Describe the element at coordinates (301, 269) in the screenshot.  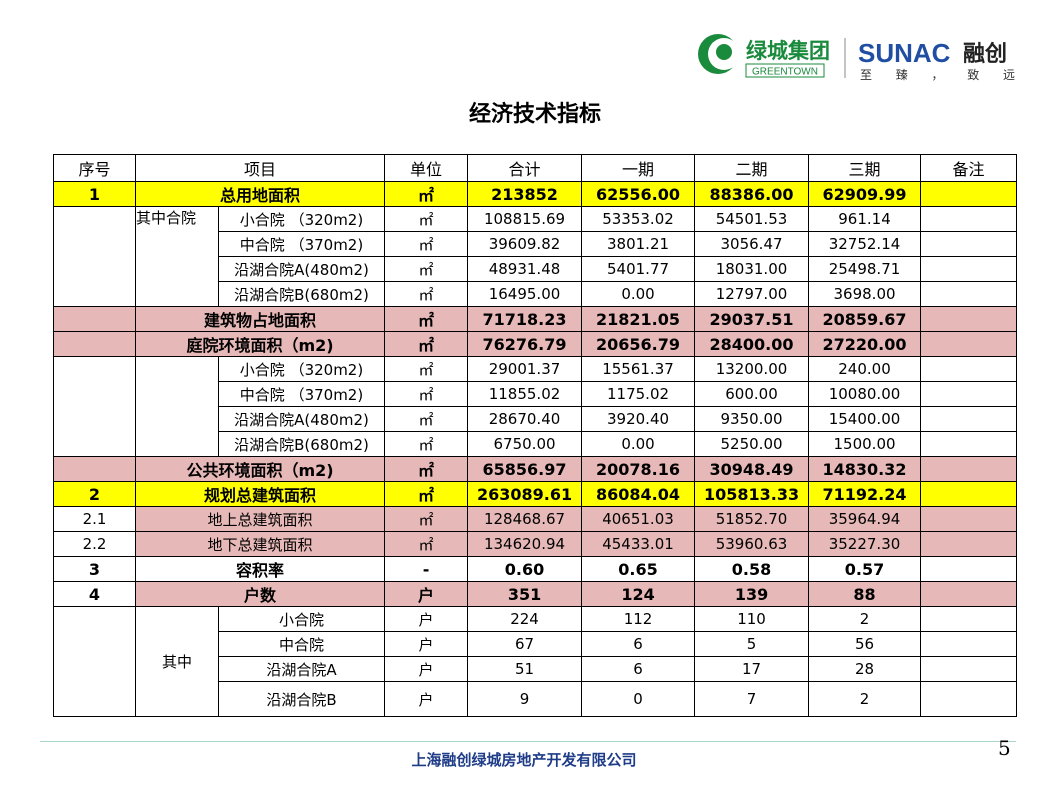
I see `item-cell: 沿湖合院A(480m2)` at that location.